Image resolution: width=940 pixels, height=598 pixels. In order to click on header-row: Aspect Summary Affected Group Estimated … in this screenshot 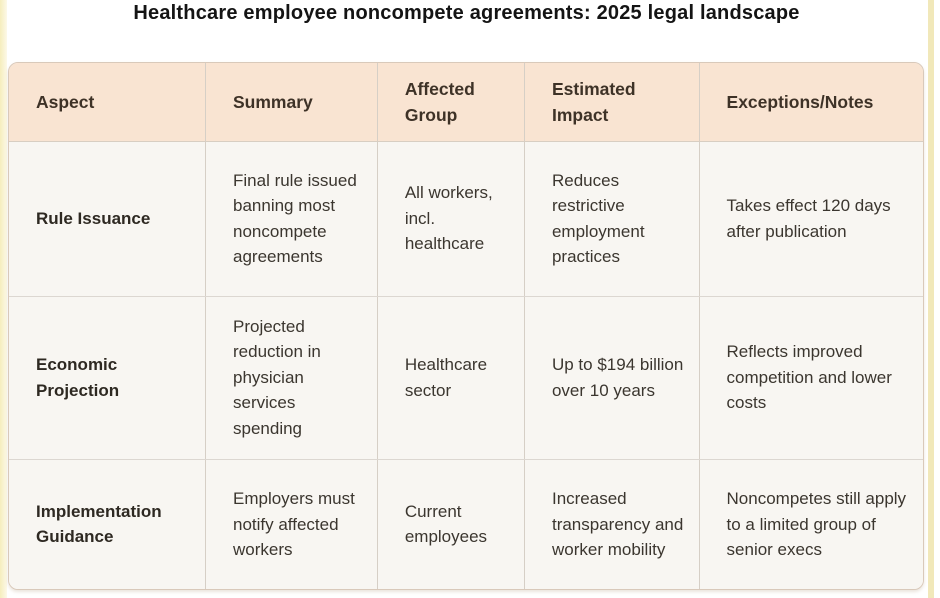, I will do `click(466, 102)`.